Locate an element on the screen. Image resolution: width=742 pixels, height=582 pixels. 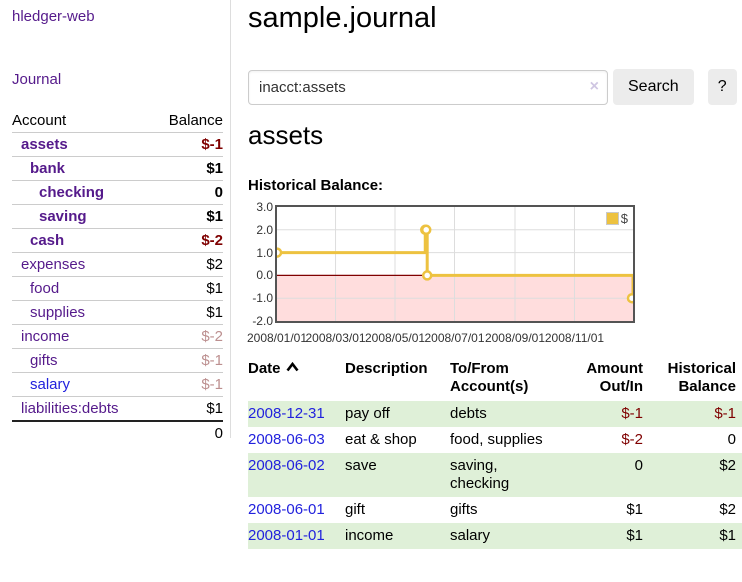
accounts-total-row: 0 is located at coordinates (117, 432).